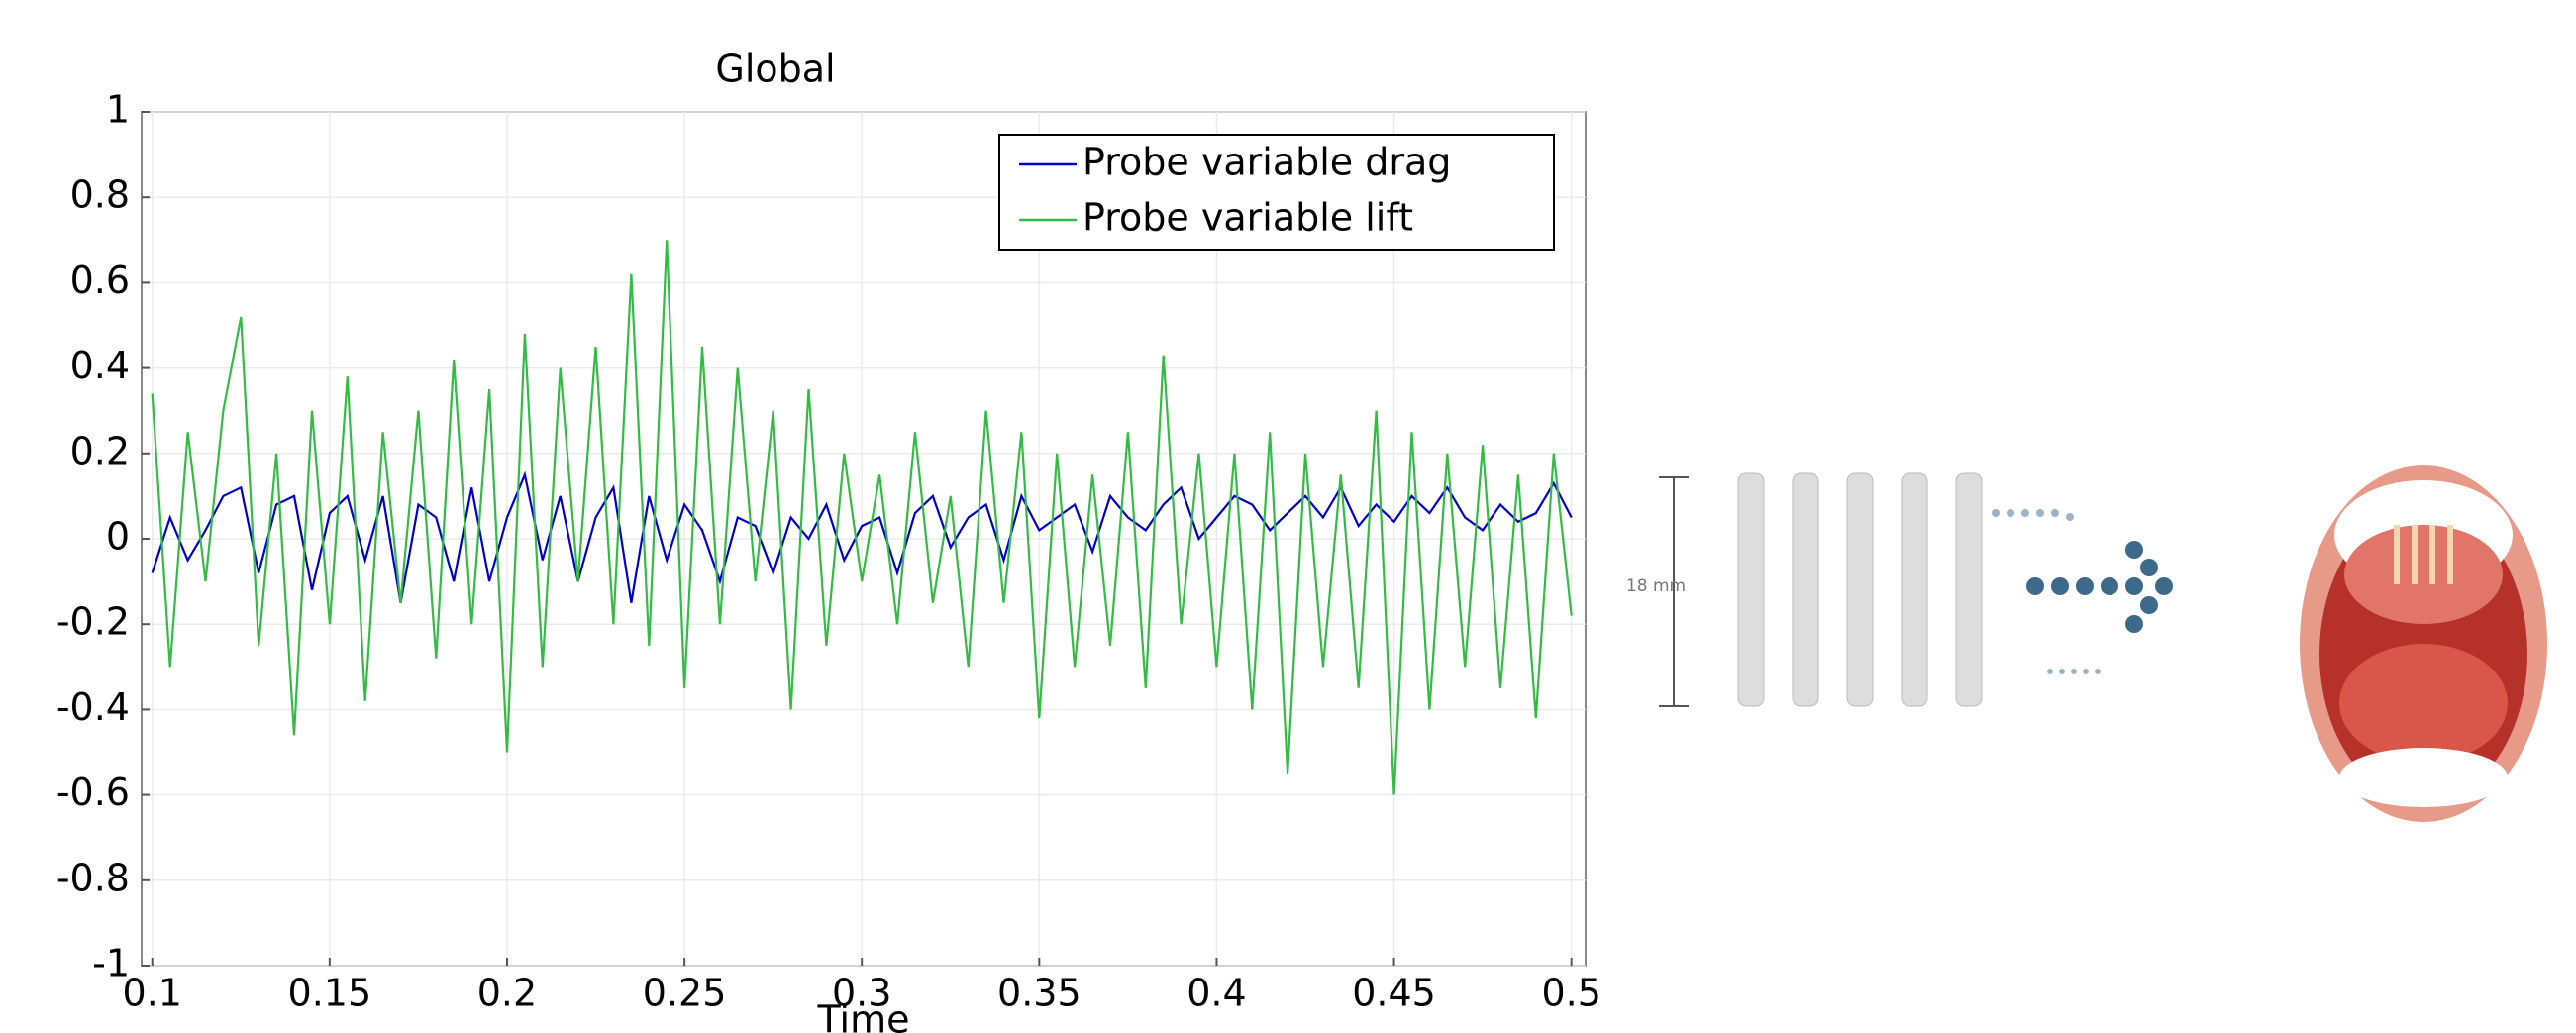  I want to click on x-tick-label: 0.2, so click(507, 993).